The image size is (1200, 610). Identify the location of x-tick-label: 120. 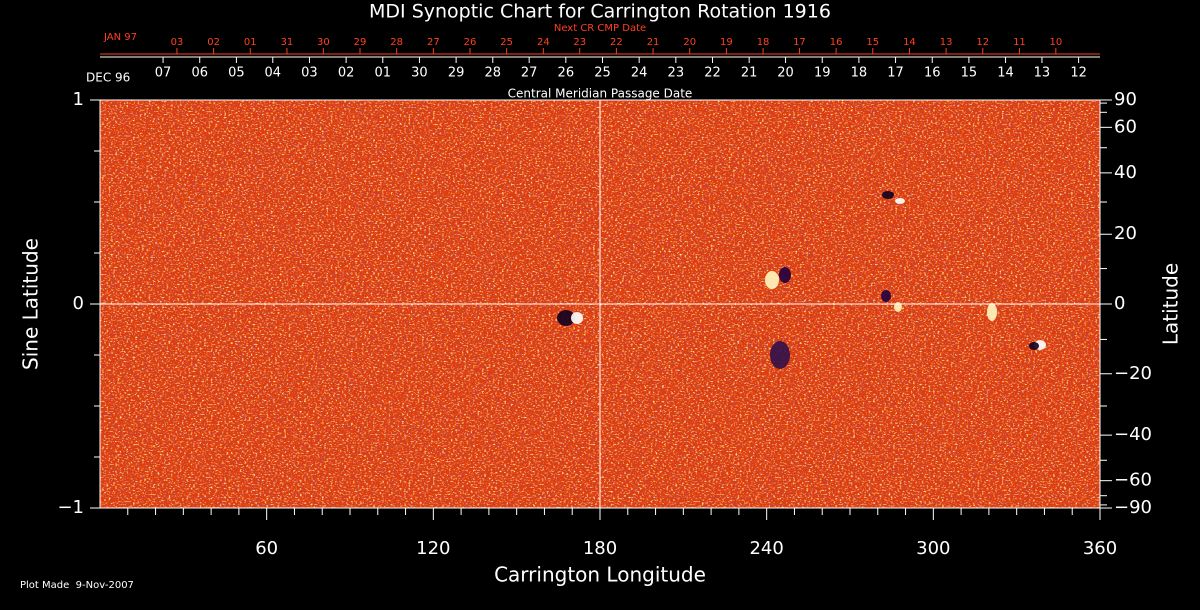
(433, 548).